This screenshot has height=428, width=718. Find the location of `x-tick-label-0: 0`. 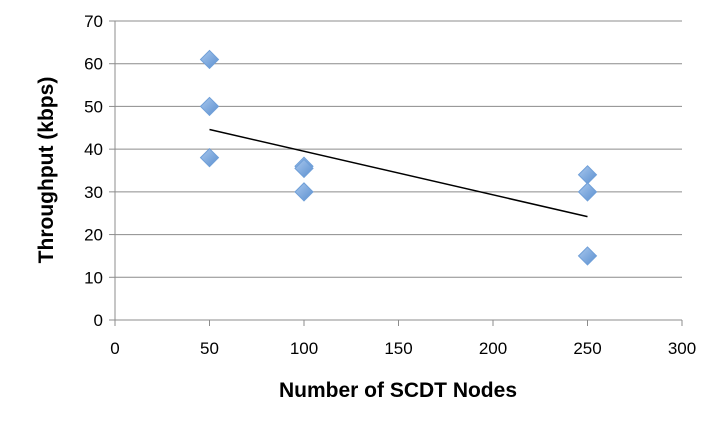

x-tick-label-0: 0 is located at coordinates (114, 348).